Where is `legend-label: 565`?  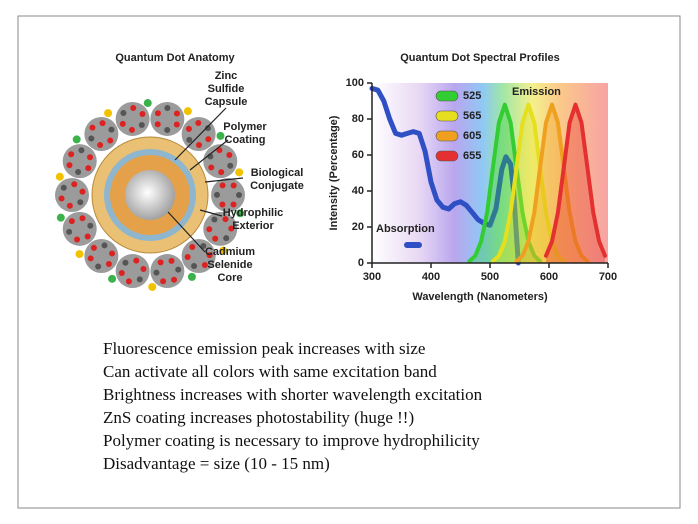
legend-label: 565 is located at coordinates (472, 116).